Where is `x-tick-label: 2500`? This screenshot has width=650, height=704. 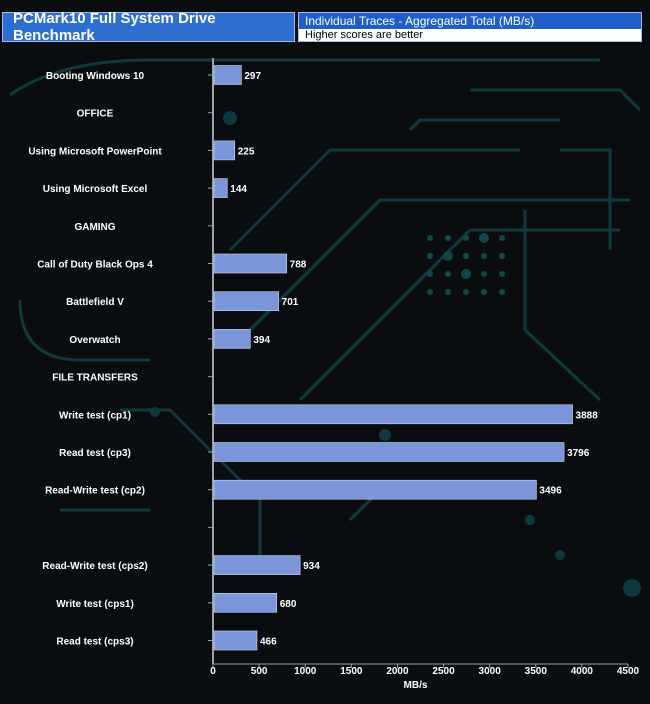
x-tick-label: 2500 is located at coordinates (443, 671).